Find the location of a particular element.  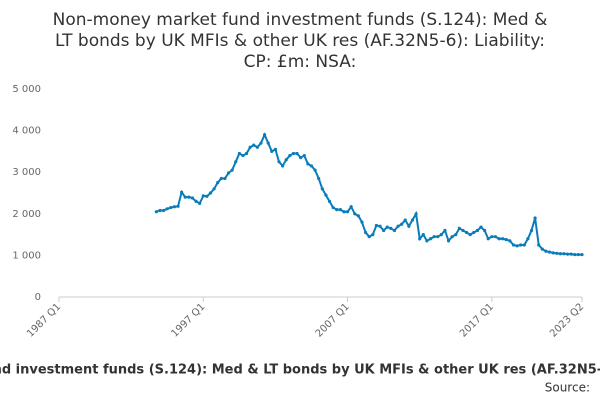

y-tick-label: 2 000 is located at coordinates (26, 214).